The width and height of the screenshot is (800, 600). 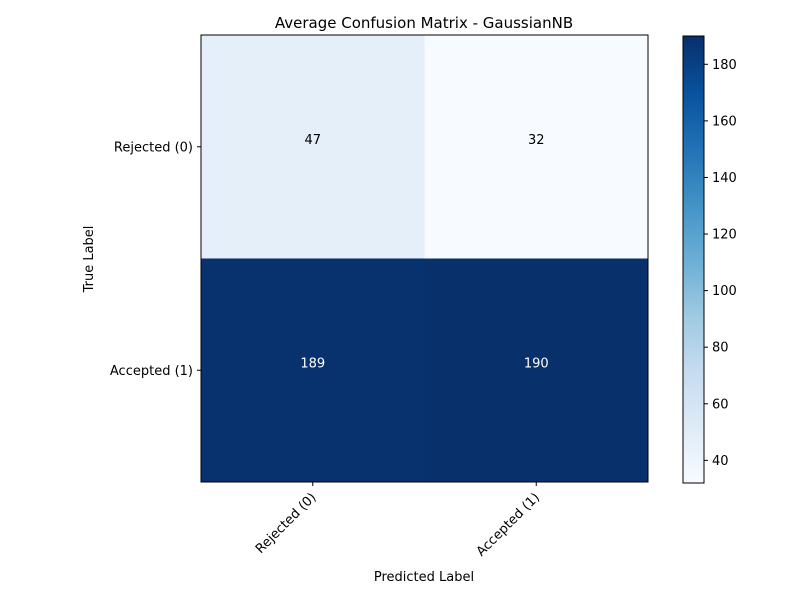 I want to click on y-tick-label: Rejected (0), so click(x=153, y=147).